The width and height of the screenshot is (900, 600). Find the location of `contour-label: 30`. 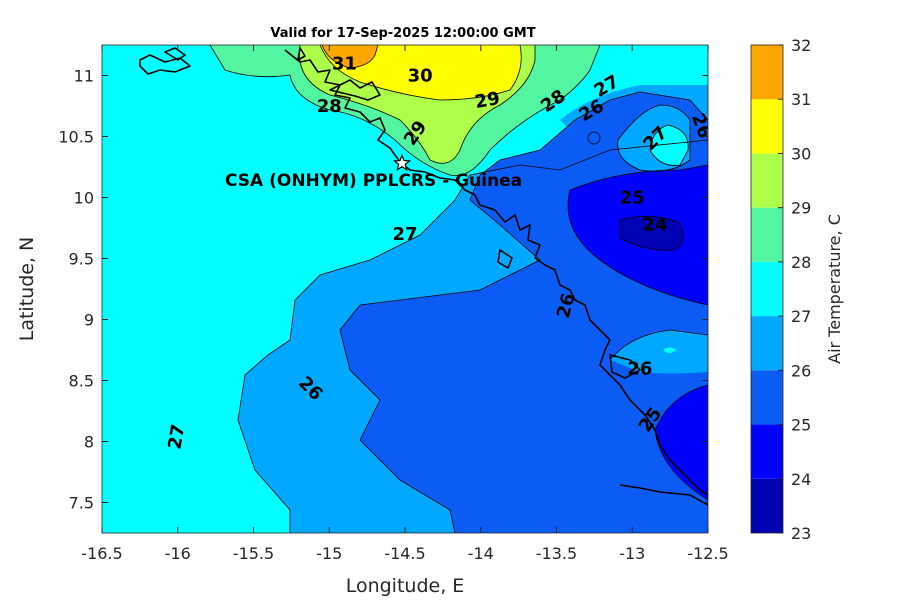

contour-label: 30 is located at coordinates (420, 76).